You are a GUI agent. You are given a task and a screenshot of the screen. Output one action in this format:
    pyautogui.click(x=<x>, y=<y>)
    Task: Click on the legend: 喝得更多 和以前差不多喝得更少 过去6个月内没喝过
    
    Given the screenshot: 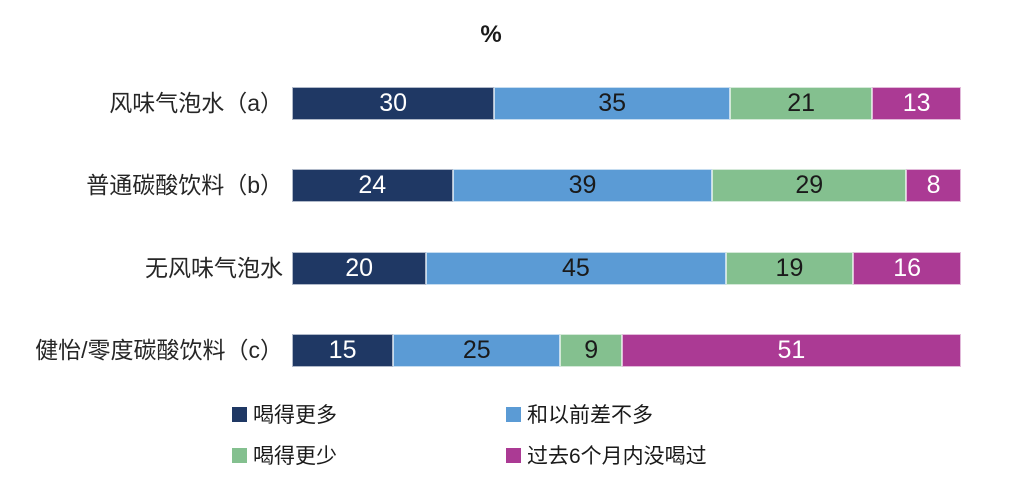 What is the action you would take?
    pyautogui.click(x=469, y=434)
    